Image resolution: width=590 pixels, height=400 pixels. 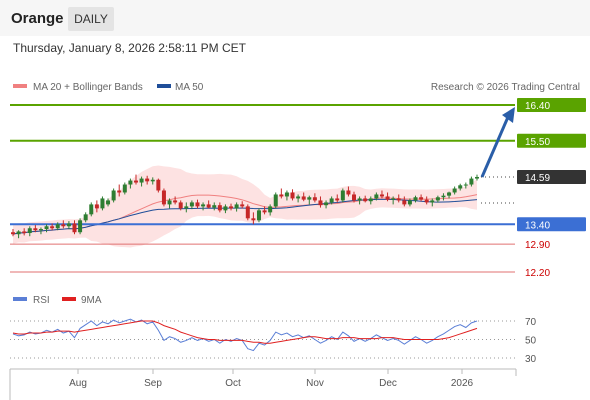 I want to click on rsi-tick-70: 70, so click(x=531, y=322).